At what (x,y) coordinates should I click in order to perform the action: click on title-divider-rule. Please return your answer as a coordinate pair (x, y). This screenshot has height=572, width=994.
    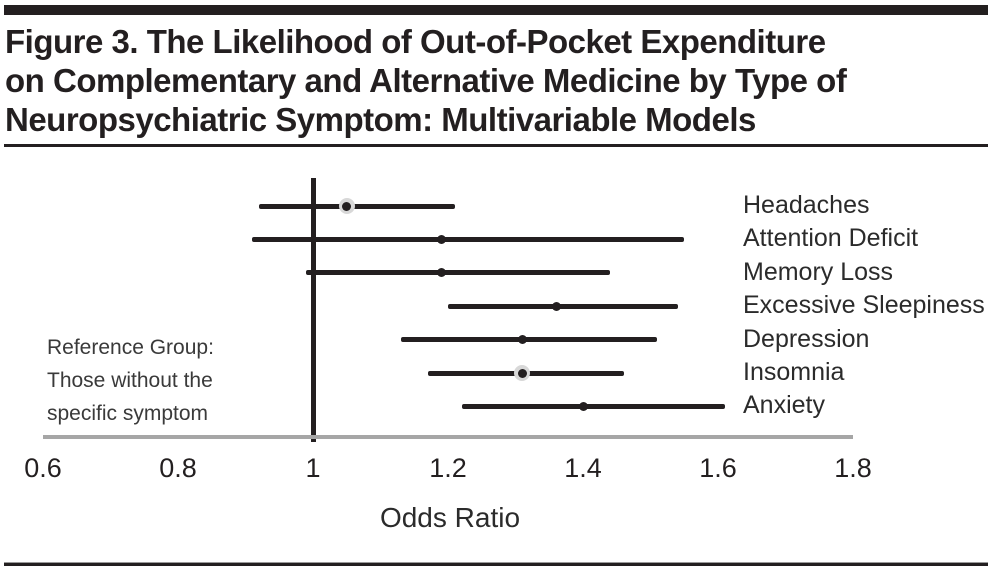
    Looking at the image, I should click on (496, 145).